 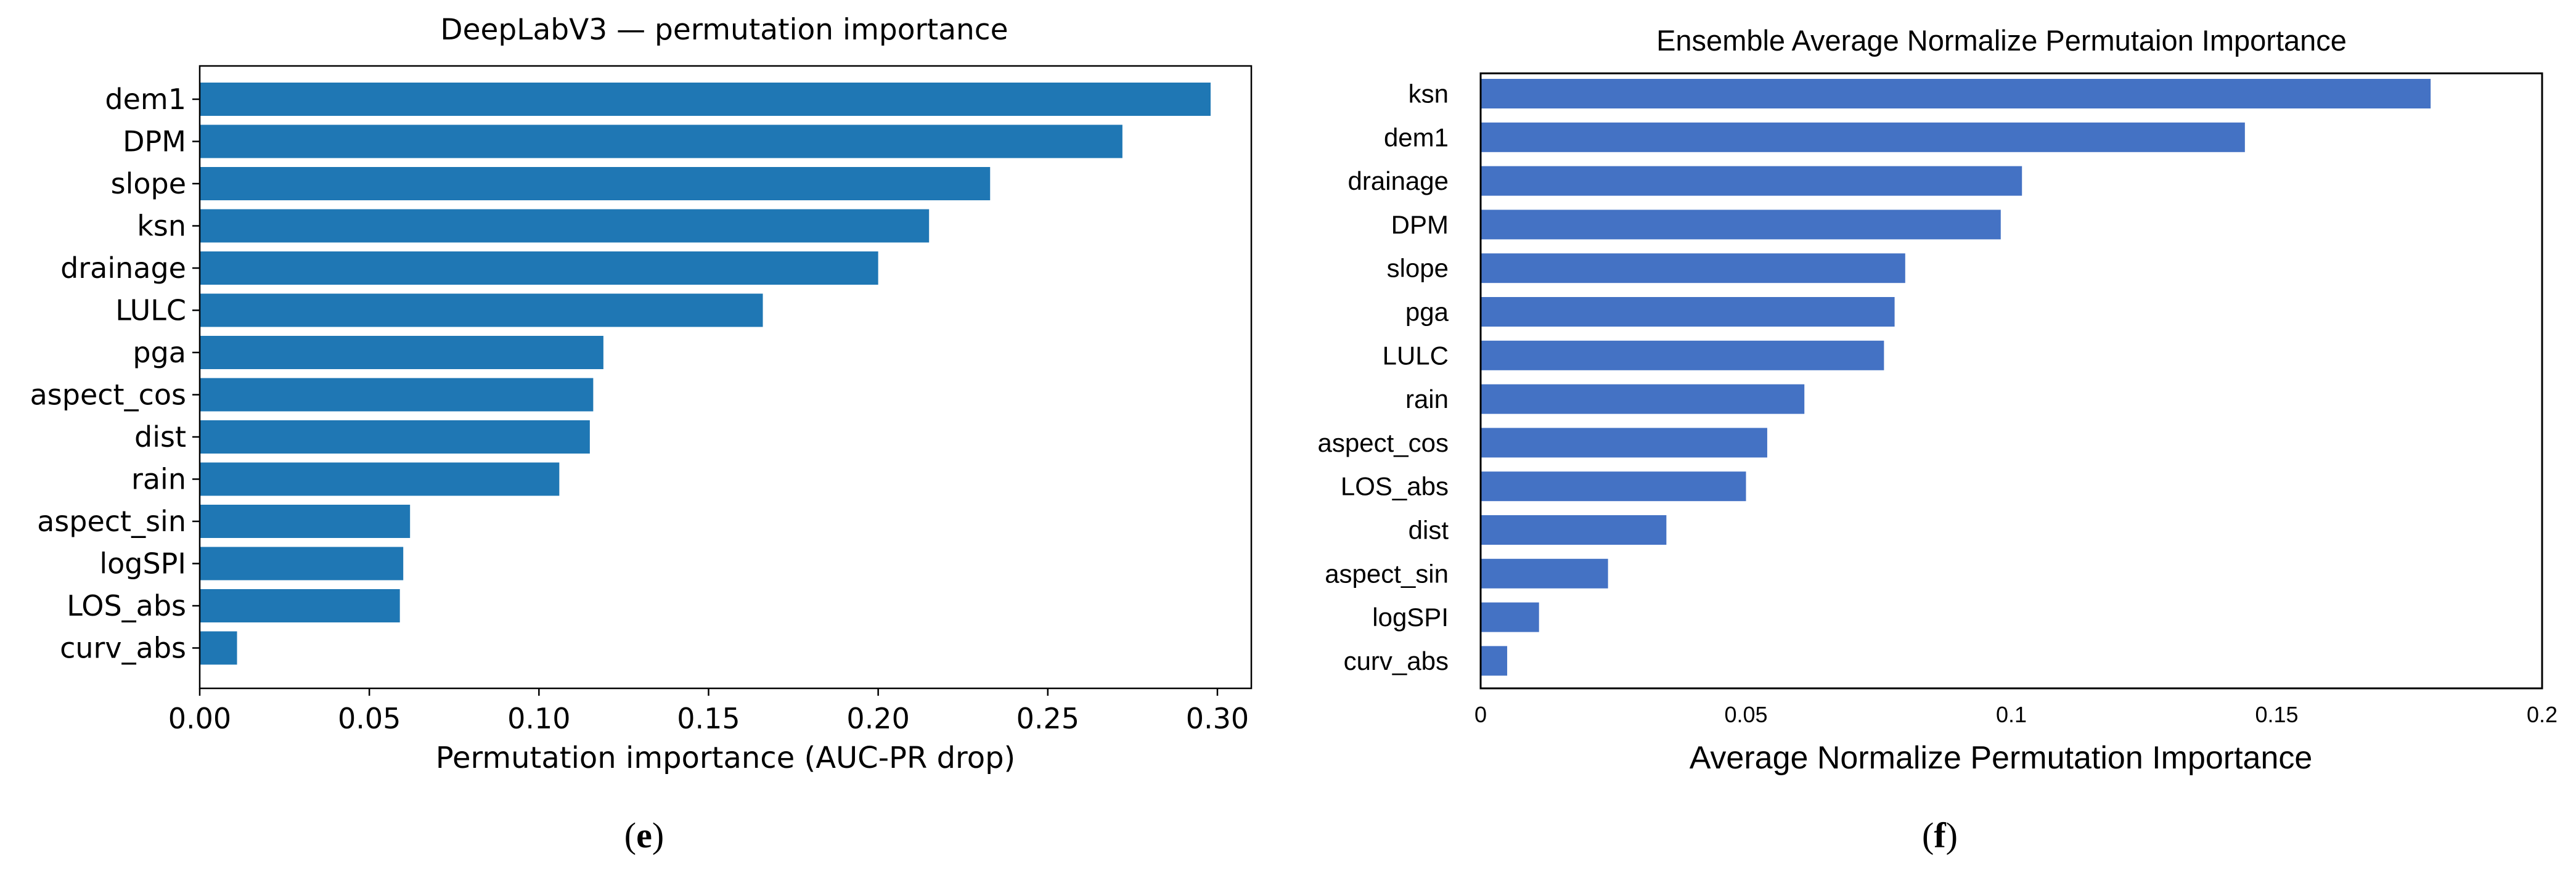 What do you see at coordinates (1383, 443) in the screenshot?
I see `chart-f-category-label: aspect_cos` at bounding box center [1383, 443].